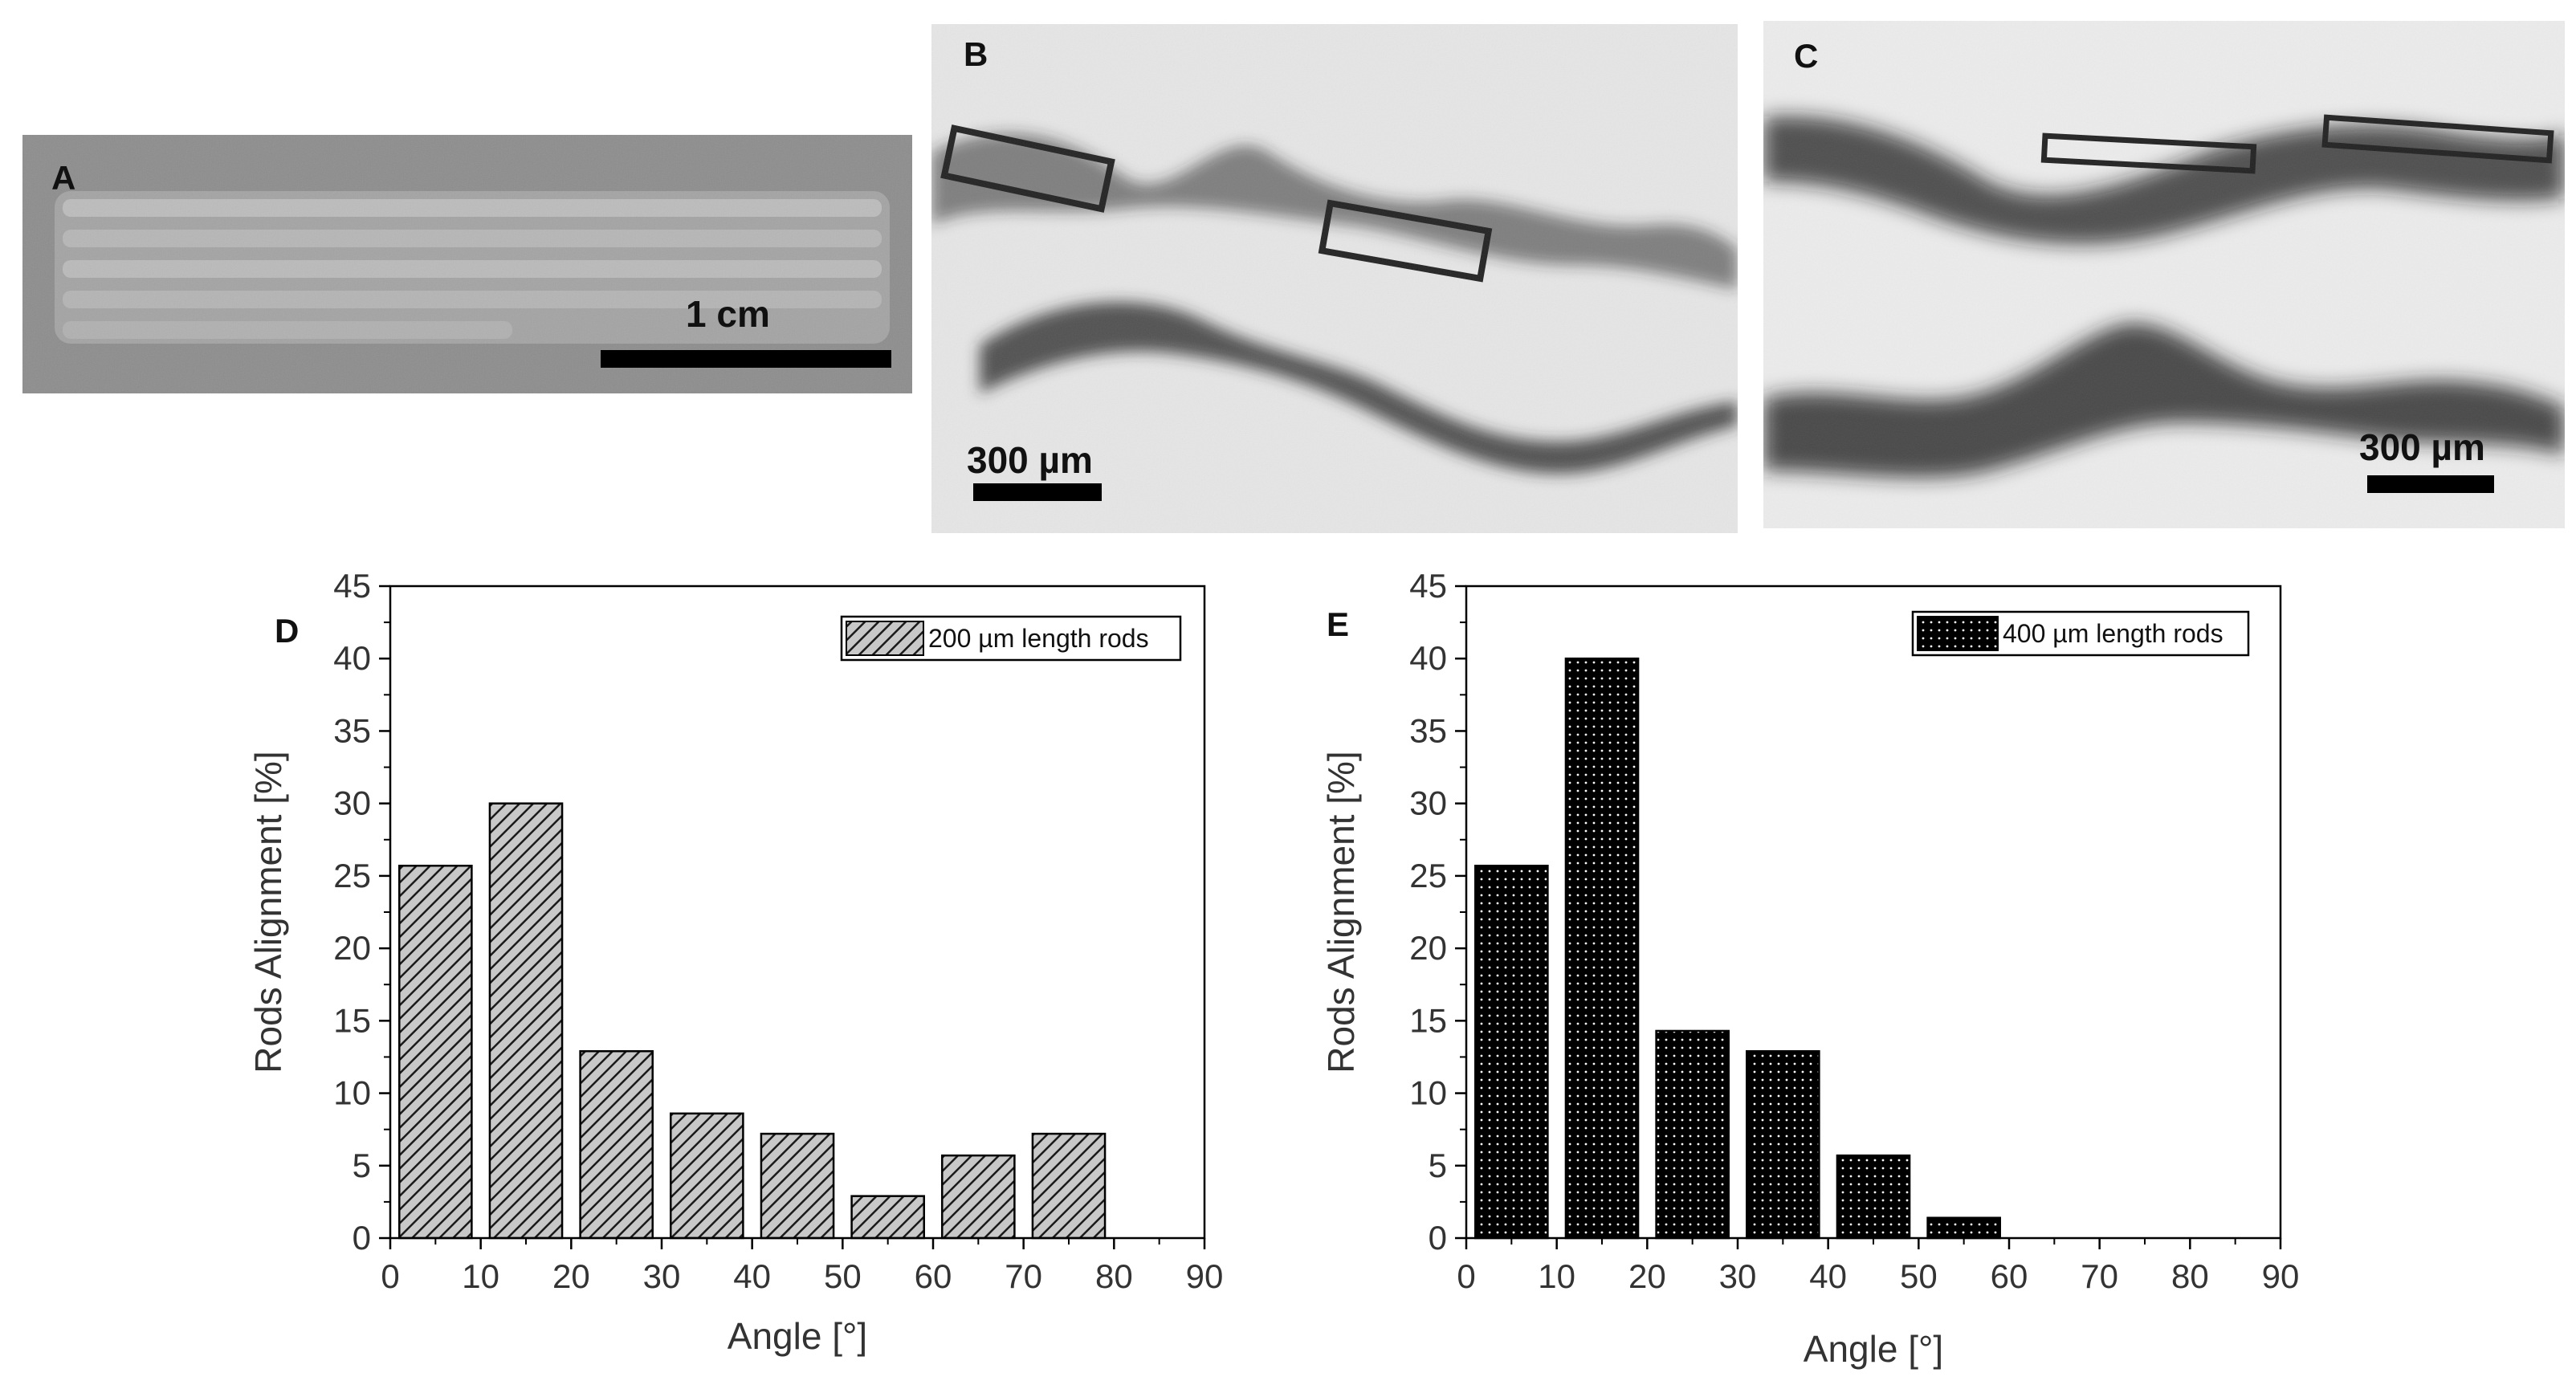 The width and height of the screenshot is (2576, 1381). Describe the element at coordinates (1338, 624) in the screenshot. I see `panel-letter: E` at that location.